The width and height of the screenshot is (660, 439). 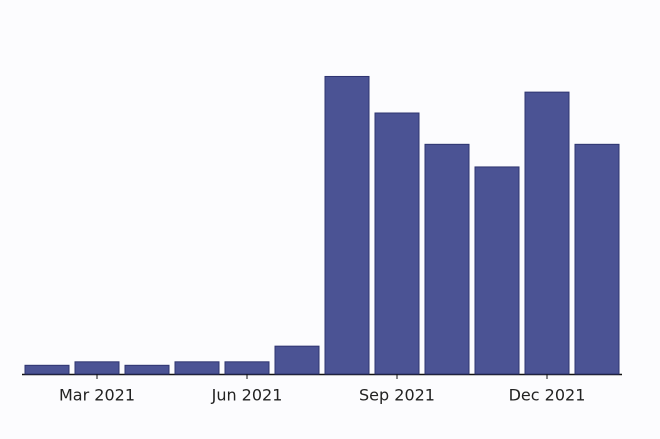 I want to click on x-tick-label: Sep 2021, so click(x=397, y=395).